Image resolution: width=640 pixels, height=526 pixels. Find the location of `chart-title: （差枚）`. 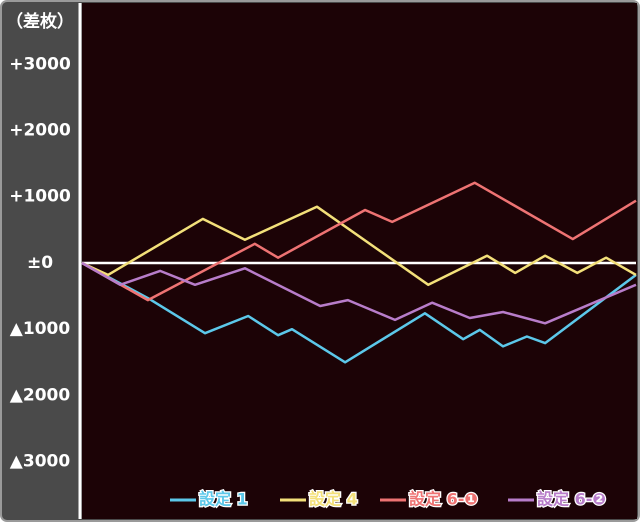

chart-title: （差枚） is located at coordinates (40, 21).